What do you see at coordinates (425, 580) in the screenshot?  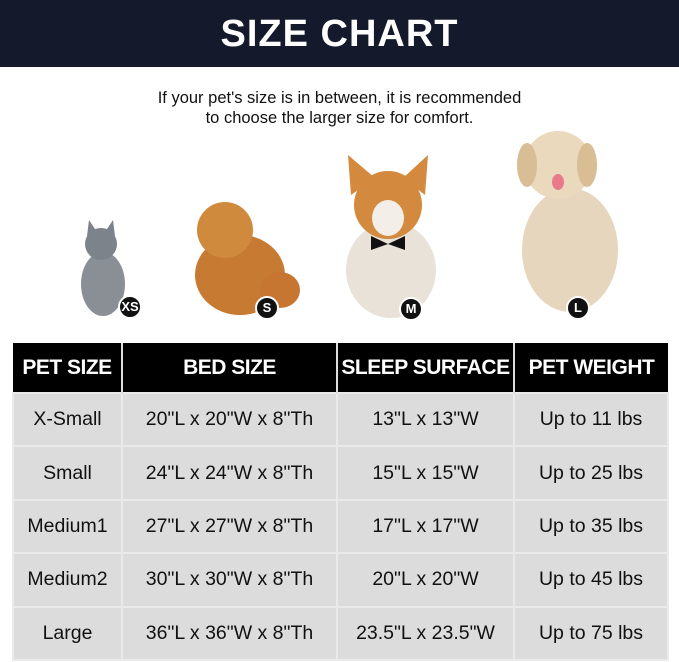 I see `sleep-surface-cell: 20"L x 20"W` at bounding box center [425, 580].